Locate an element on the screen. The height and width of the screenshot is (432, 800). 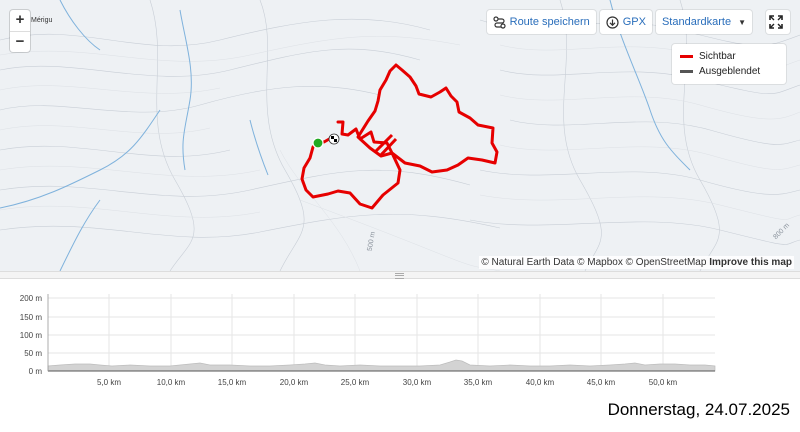
grip-icon is located at coordinates (399, 276).